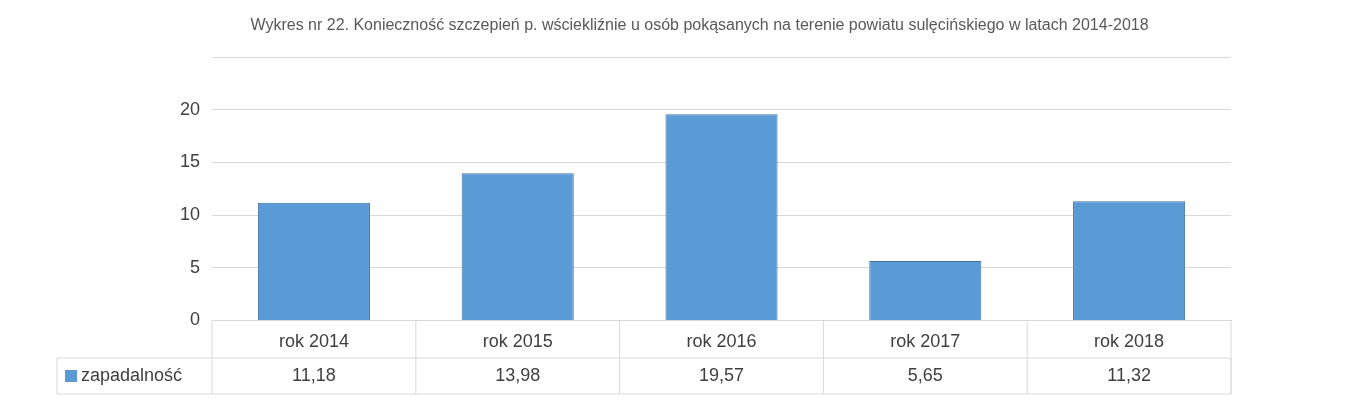 The image size is (1369, 407). Describe the element at coordinates (721, 341) in the screenshot. I see `x-tick-label: rok 2016` at that location.